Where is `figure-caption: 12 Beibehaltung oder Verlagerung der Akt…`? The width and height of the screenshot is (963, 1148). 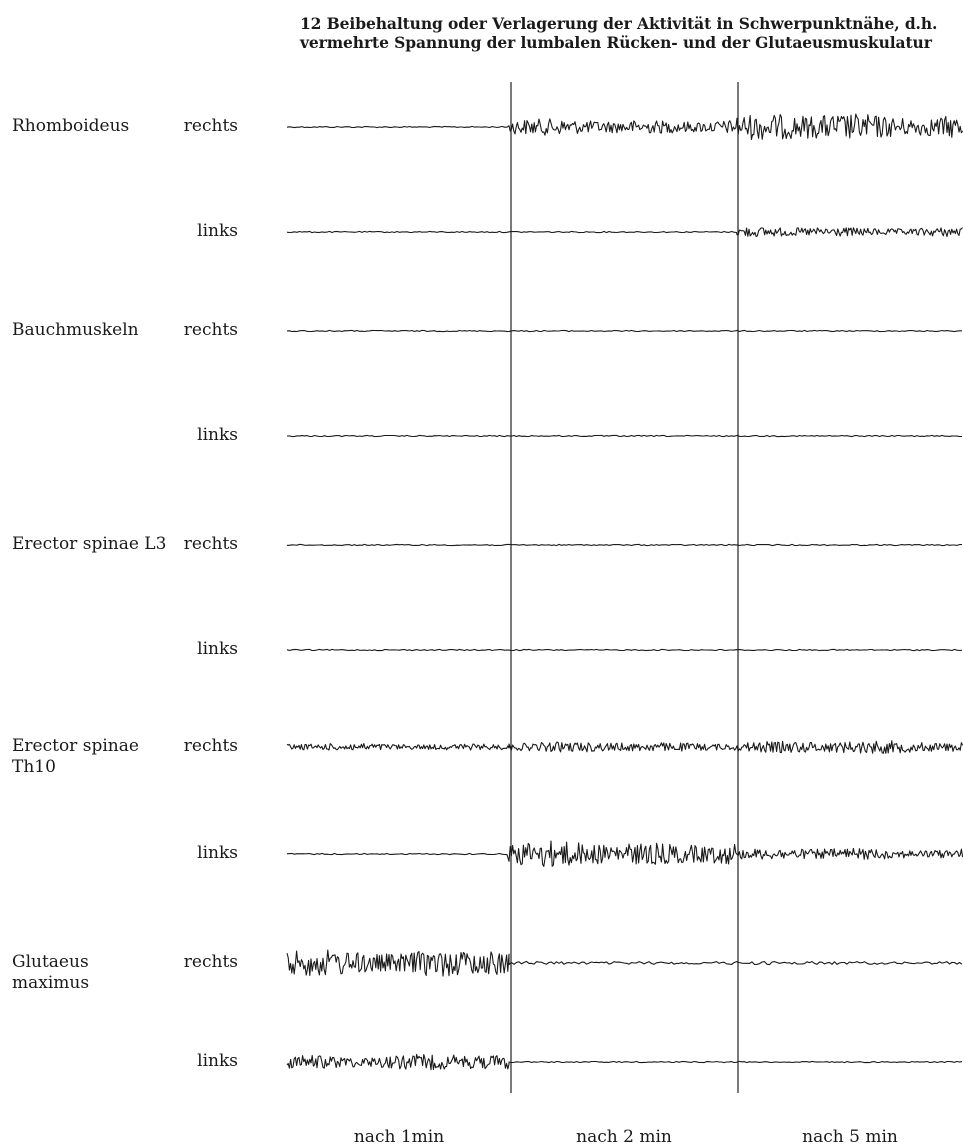
figure-caption: 12 Beibehaltung oder Verlagerung der Akt… is located at coordinates (630, 33).